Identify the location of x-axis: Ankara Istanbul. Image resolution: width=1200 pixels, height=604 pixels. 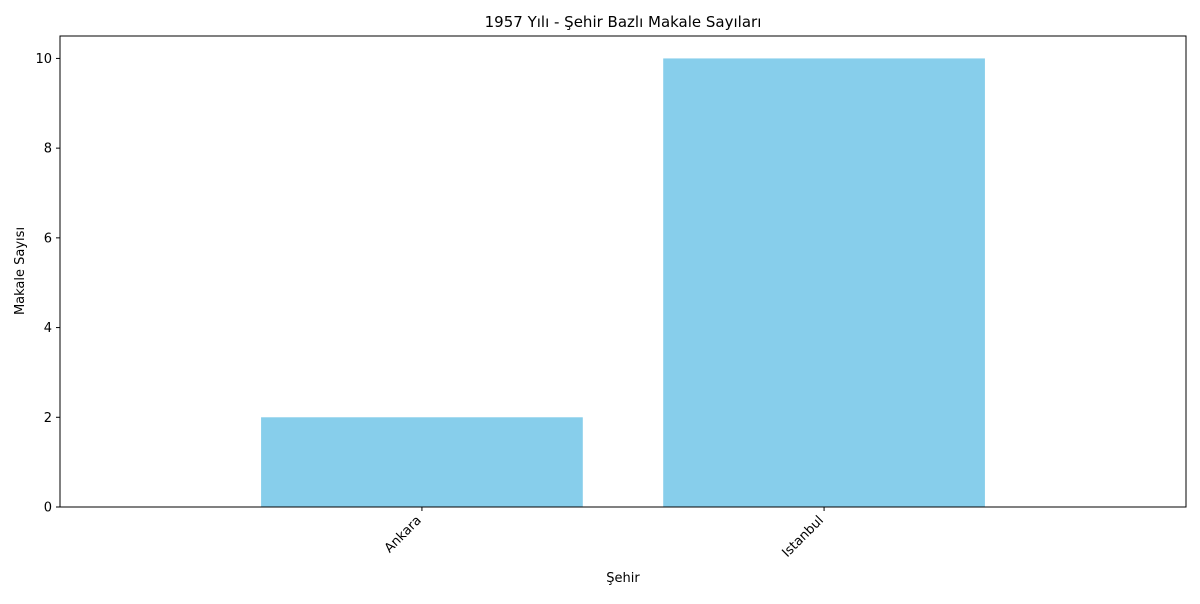
(604, 534).